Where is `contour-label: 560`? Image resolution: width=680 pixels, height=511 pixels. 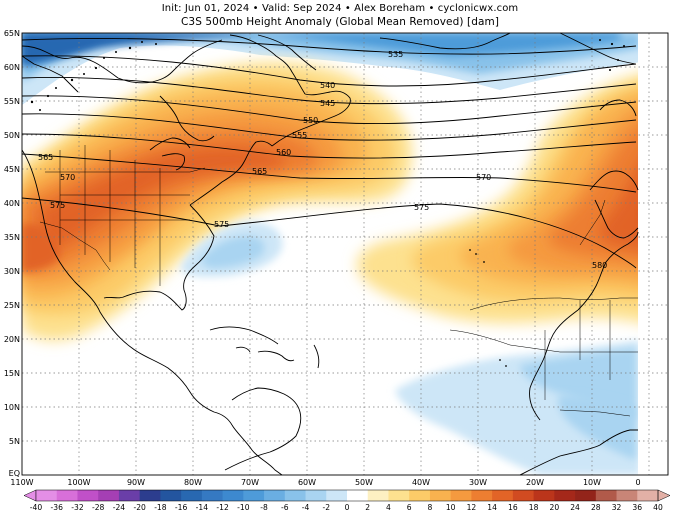
contour-label: 560 is located at coordinates (283, 152).